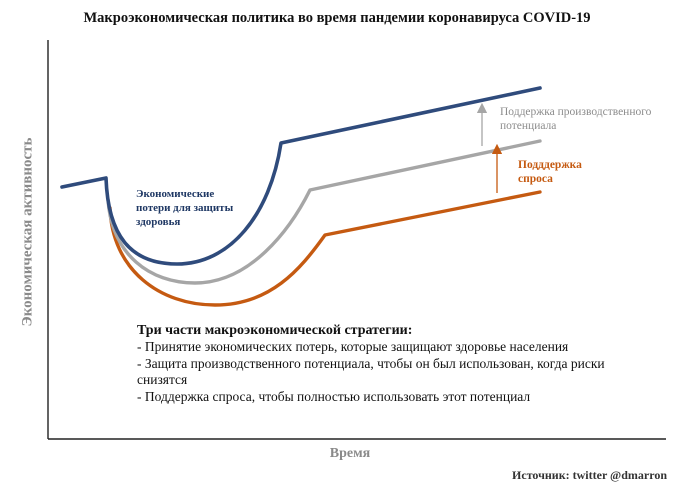 This screenshot has width=674, height=491. I want to click on productive-capacity-annotation: Поддержка производственного потенциала, so click(575, 119).